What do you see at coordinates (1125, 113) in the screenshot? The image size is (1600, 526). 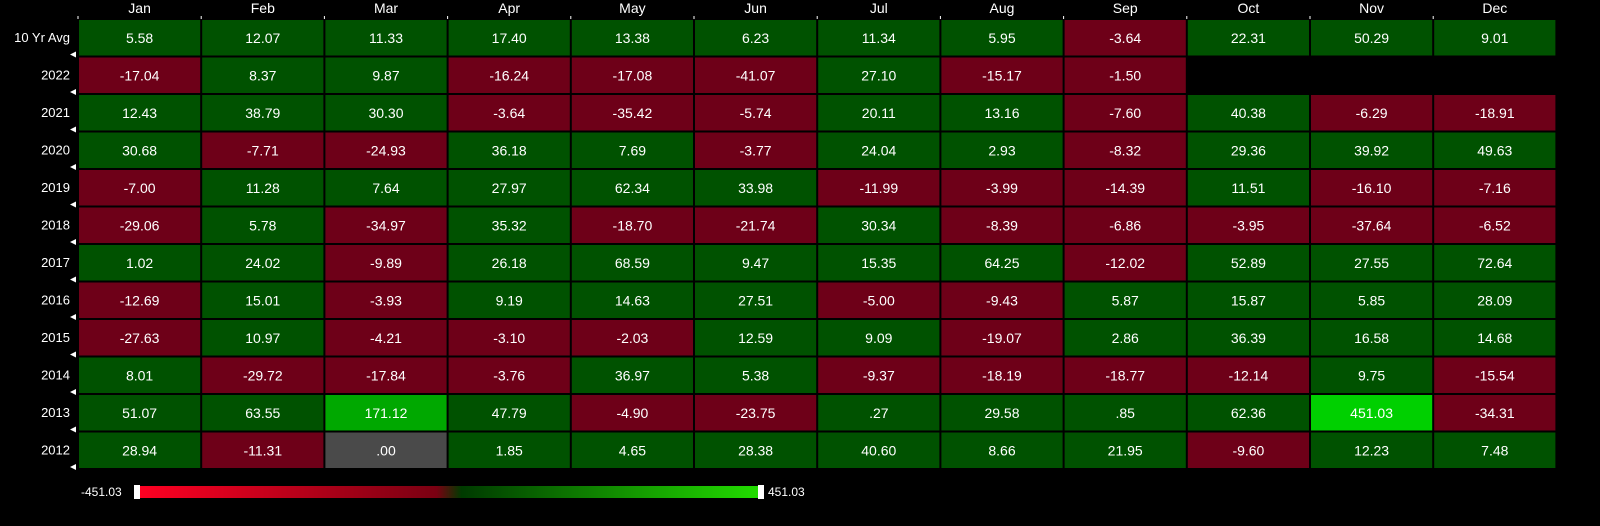 I see `cell-value: -7.60` at bounding box center [1125, 113].